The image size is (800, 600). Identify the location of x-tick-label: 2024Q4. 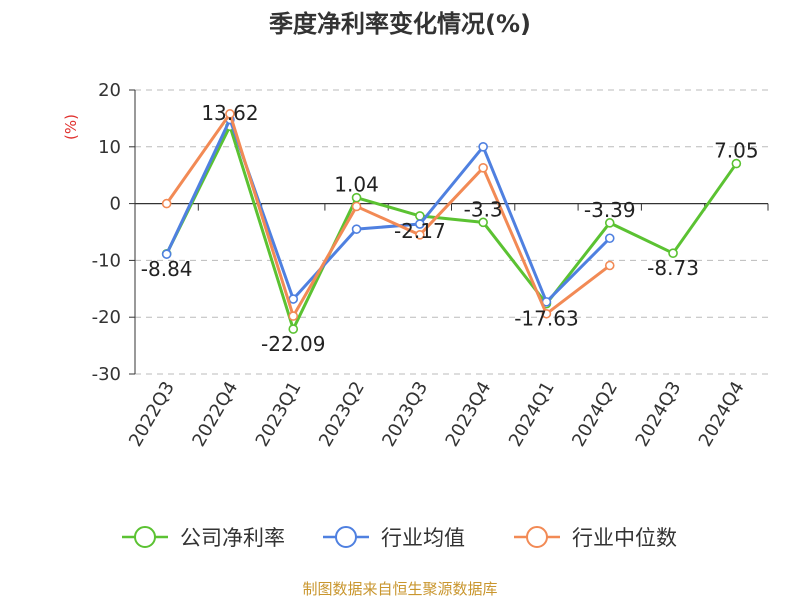
(722, 414).